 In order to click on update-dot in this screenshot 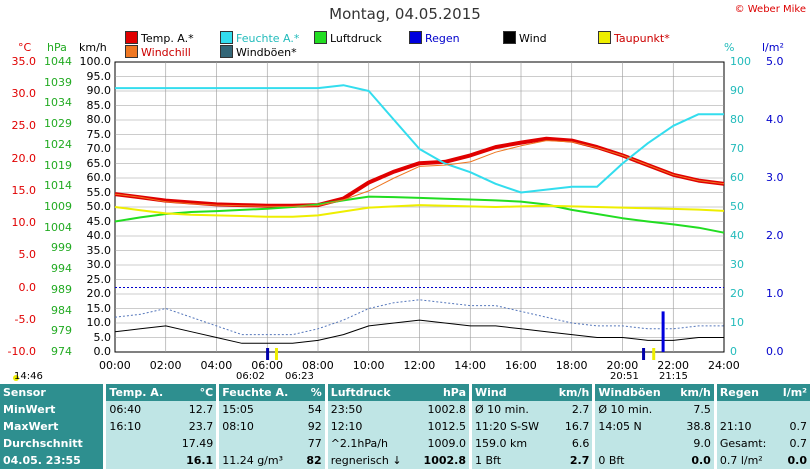, I will do `click(16, 378)`.